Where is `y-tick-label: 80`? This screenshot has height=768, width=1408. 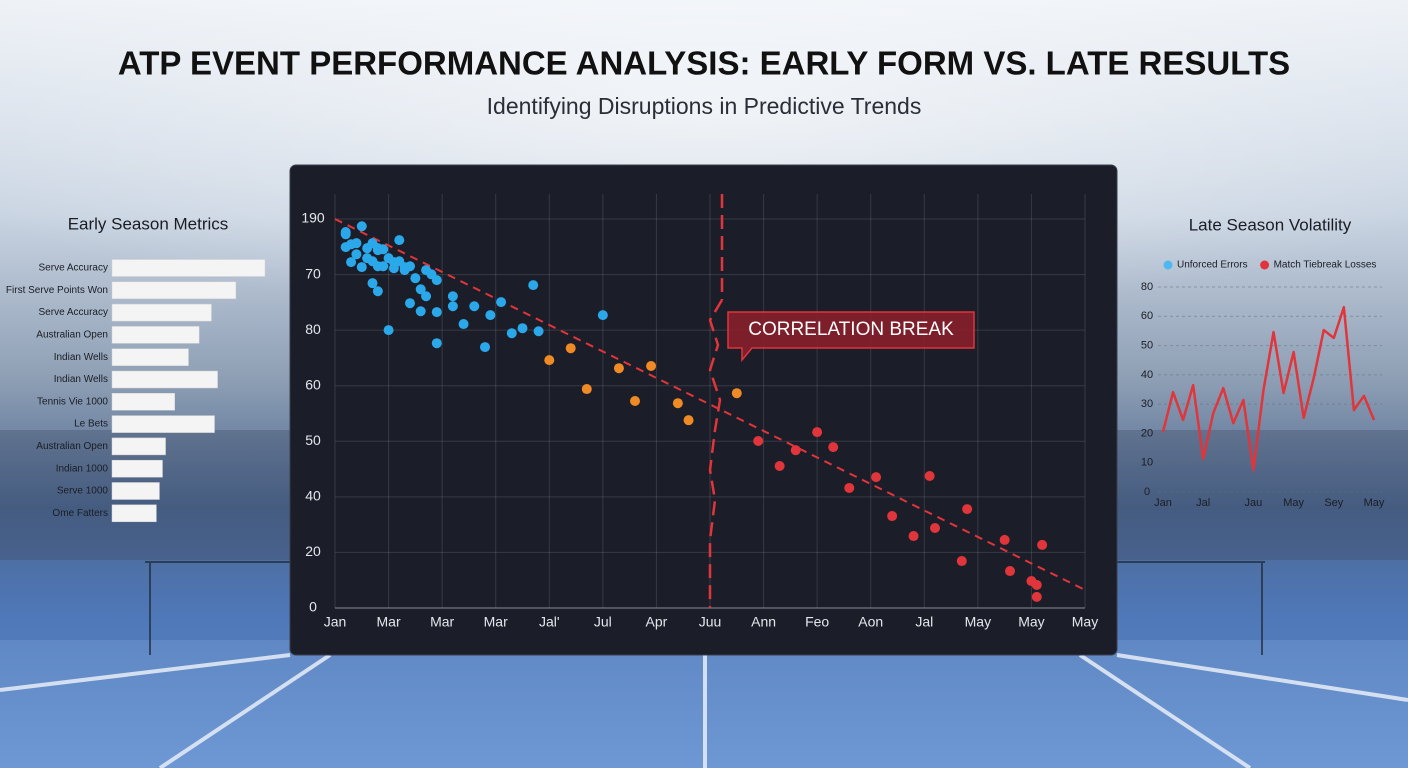
y-tick-label: 80 is located at coordinates (1147, 287).